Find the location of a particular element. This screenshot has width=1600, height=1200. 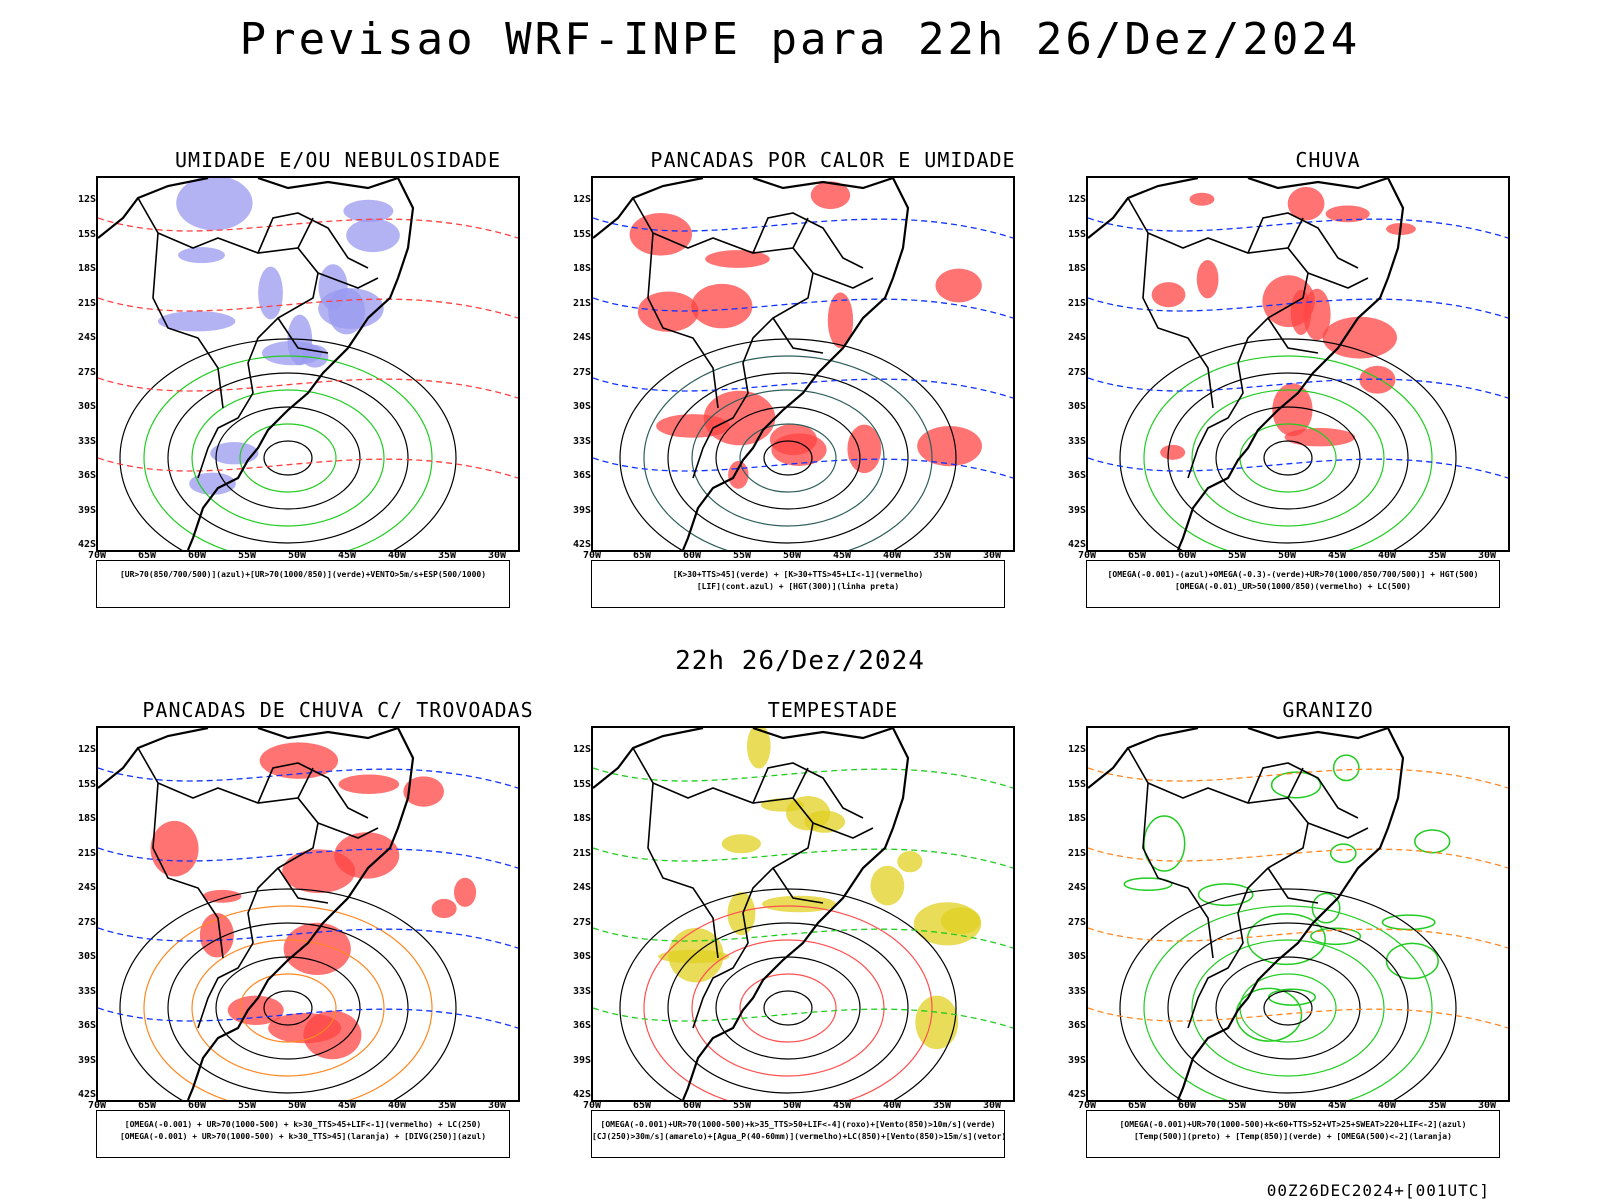

map-frame is located at coordinates (803, 364).